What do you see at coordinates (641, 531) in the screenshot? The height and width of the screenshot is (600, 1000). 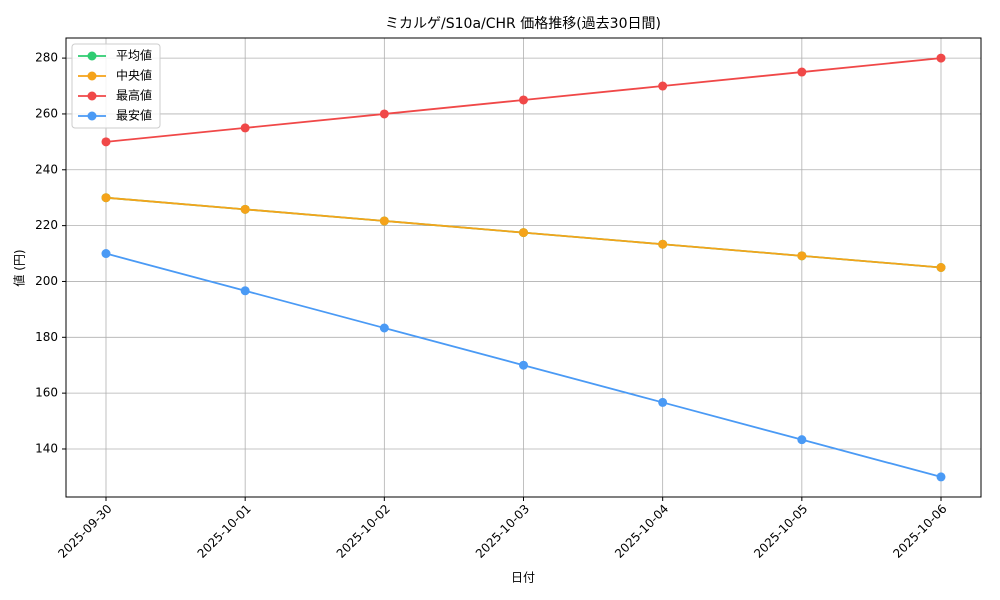 I see `x-tick-label: 2025-10-04` at bounding box center [641, 531].